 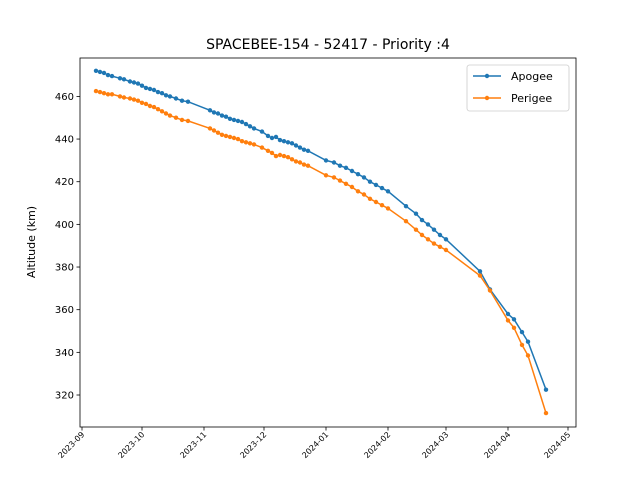 I want to click on y-tick-label: 420, so click(x=64, y=182).